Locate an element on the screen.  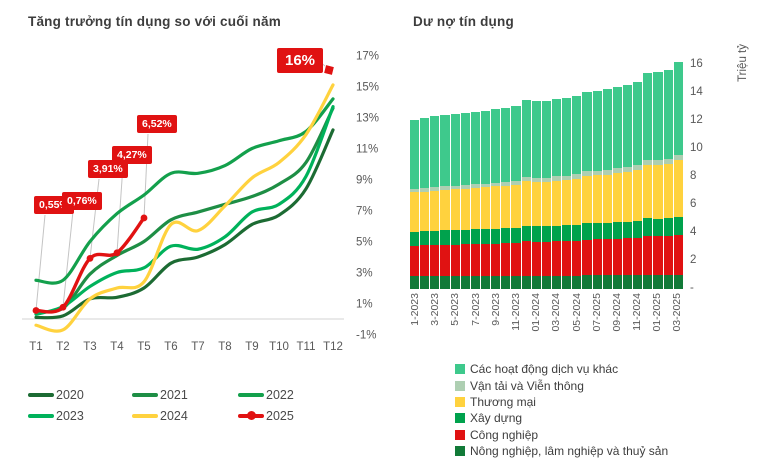
bar-legend-label: Nông nghiệp, lâm nghiệp và thuỷ sản is located at coordinates (569, 451).